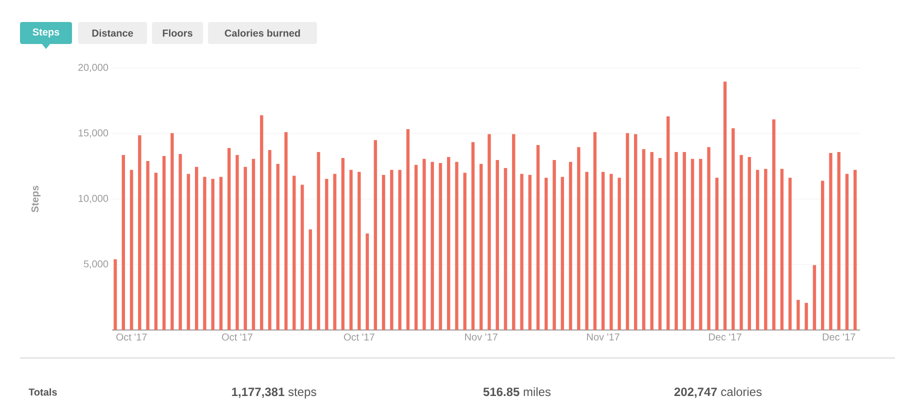  Describe the element at coordinates (93, 199) in the screenshot. I see `y-tick-label: 10,000` at that location.